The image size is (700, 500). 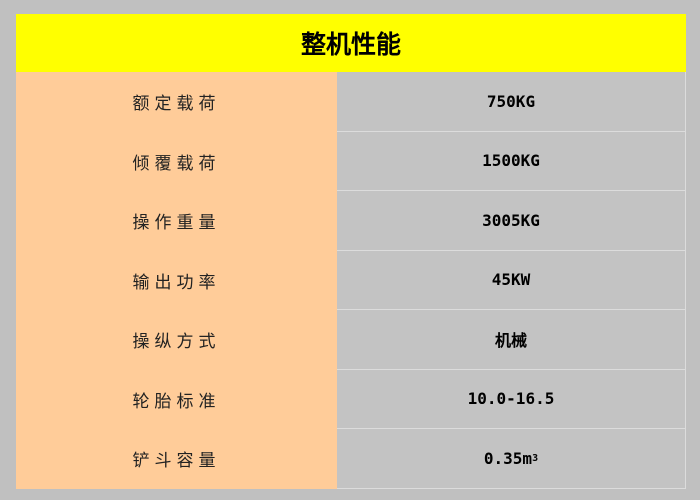 What do you see at coordinates (176, 399) in the screenshot?
I see `row-label: 轮胎标准` at bounding box center [176, 399].